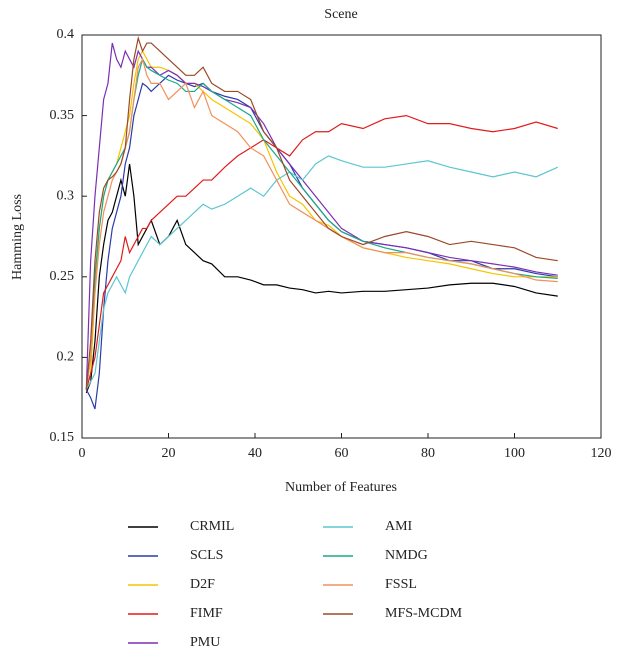 The height and width of the screenshot is (659, 617). Describe the element at coordinates (205, 642) in the screenshot. I see `legend-label: PMU` at that location.